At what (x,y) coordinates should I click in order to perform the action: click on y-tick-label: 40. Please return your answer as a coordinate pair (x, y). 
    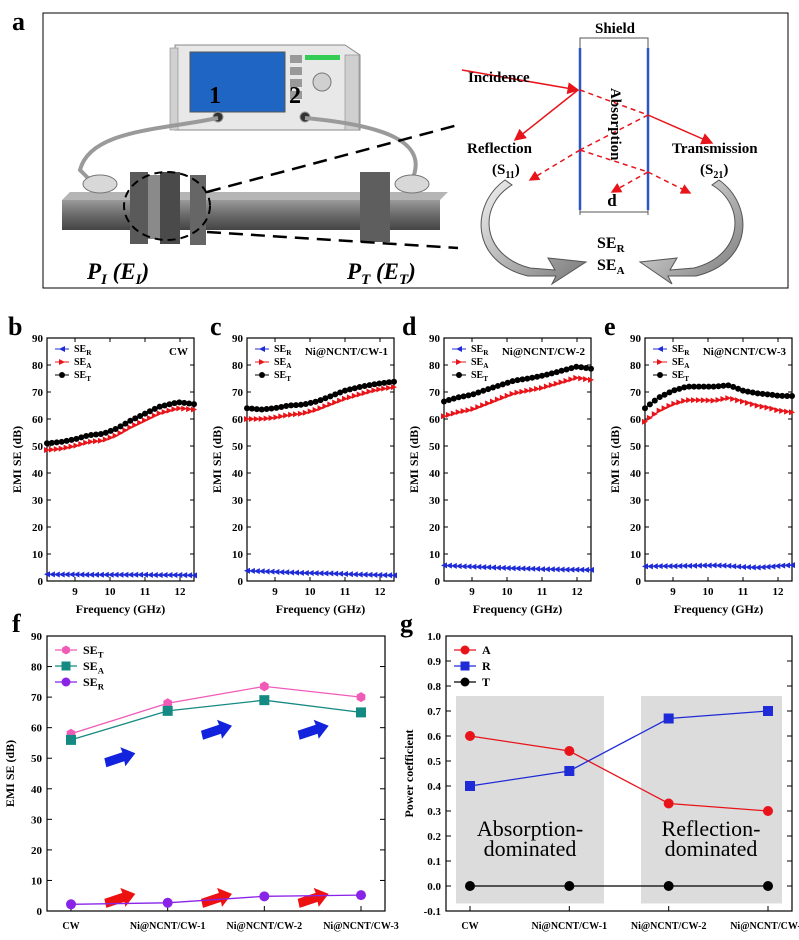
    Looking at the image, I should click on (435, 474).